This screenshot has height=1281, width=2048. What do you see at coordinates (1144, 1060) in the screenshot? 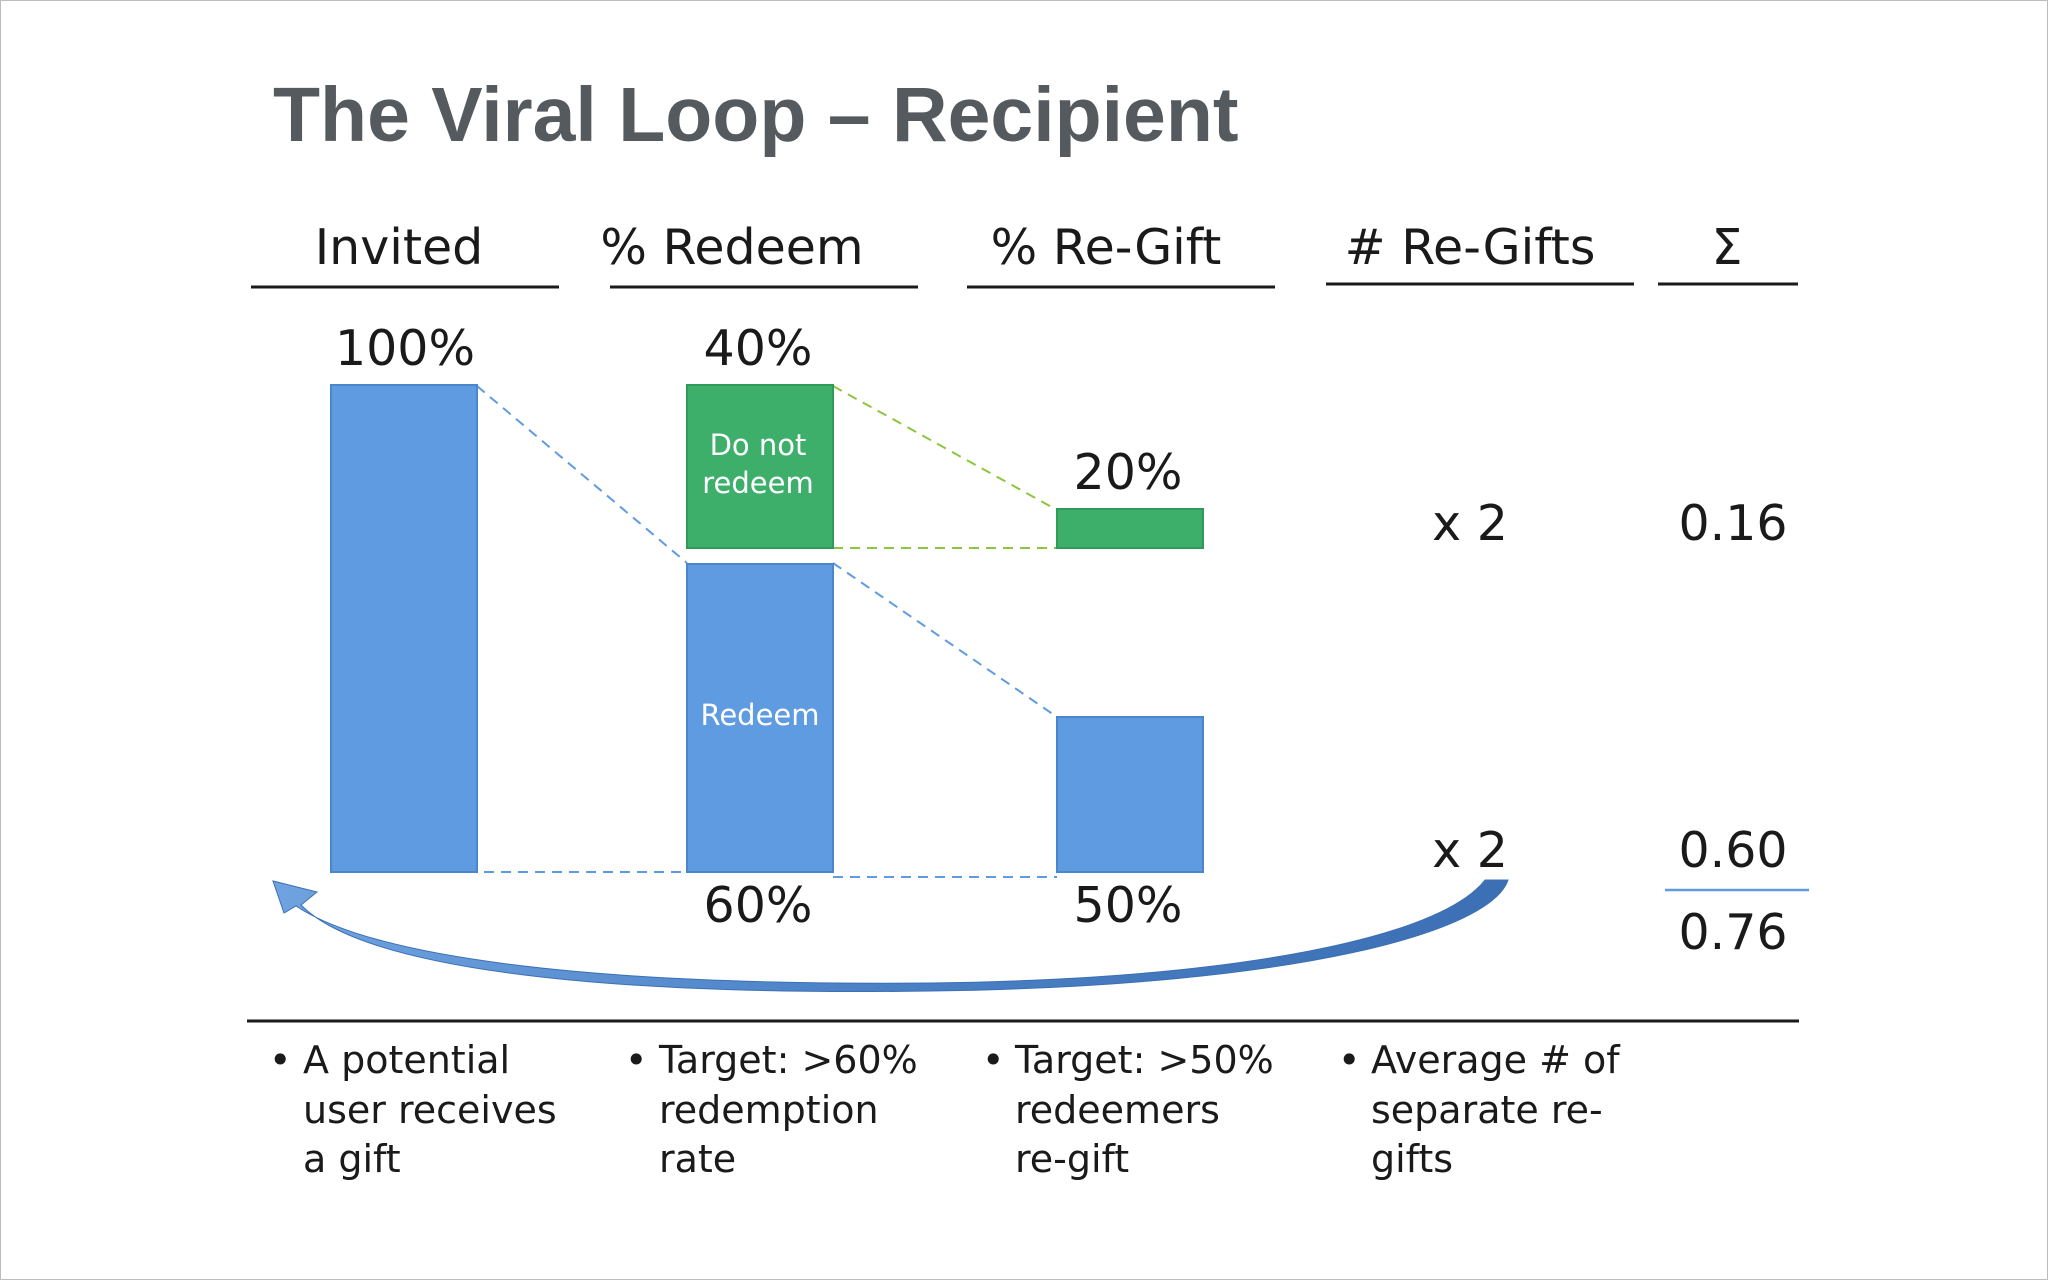
I see `note-line: Target: >50%` at bounding box center [1144, 1060].